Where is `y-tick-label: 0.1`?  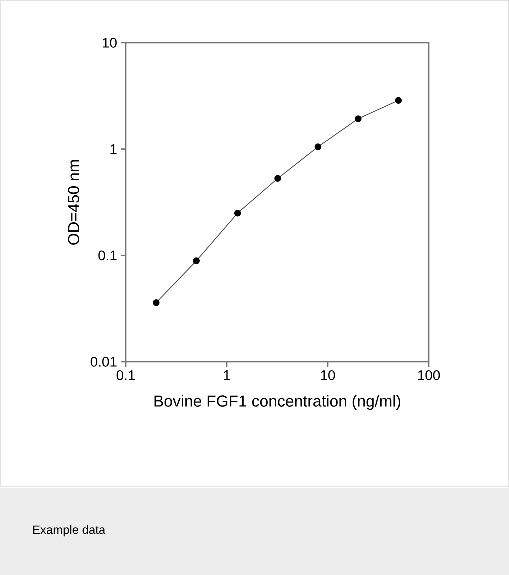
y-tick-label: 0.1 is located at coordinates (107, 255).